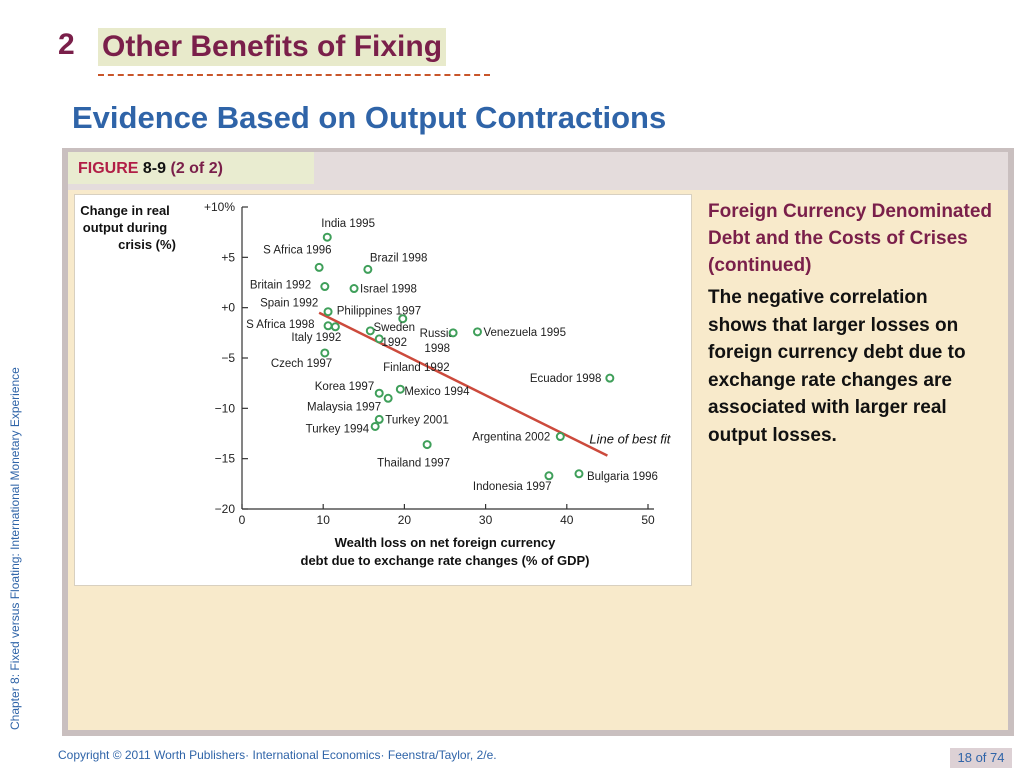 Image resolution: width=1024 pixels, height=768 pixels. What do you see at coordinates (416, 368) in the screenshot?
I see `point-label: Finland 1992` at bounding box center [416, 368].